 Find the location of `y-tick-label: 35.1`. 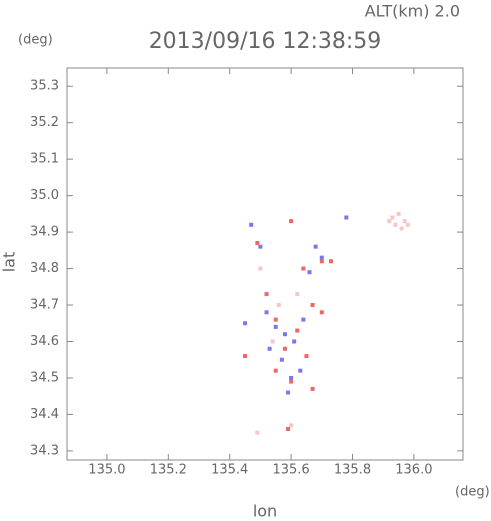

y-tick-label: 35.1 is located at coordinates (44, 159).